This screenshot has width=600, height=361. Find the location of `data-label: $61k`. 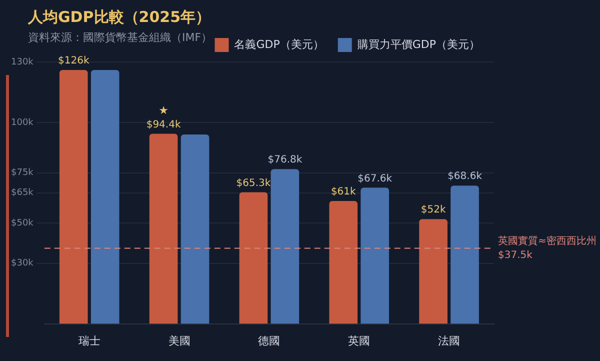

data-label: $61k is located at coordinates (343, 192).